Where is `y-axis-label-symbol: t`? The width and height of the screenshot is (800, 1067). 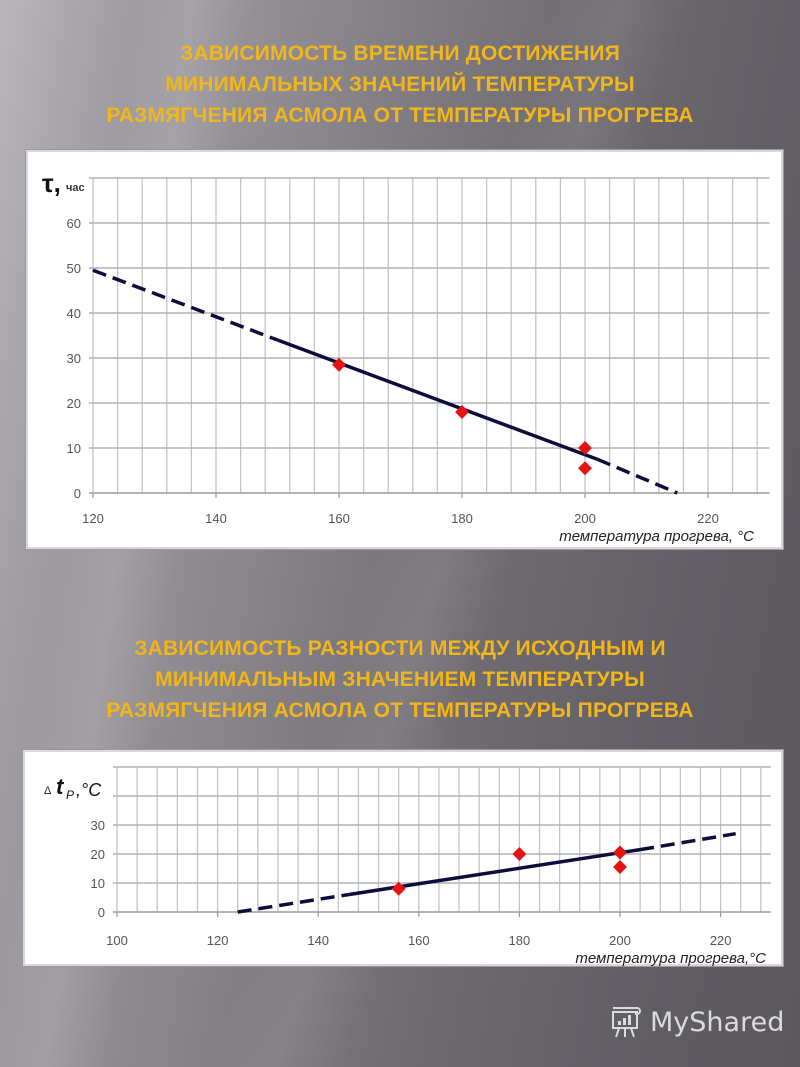 y-axis-label-symbol: t is located at coordinates (60, 786).